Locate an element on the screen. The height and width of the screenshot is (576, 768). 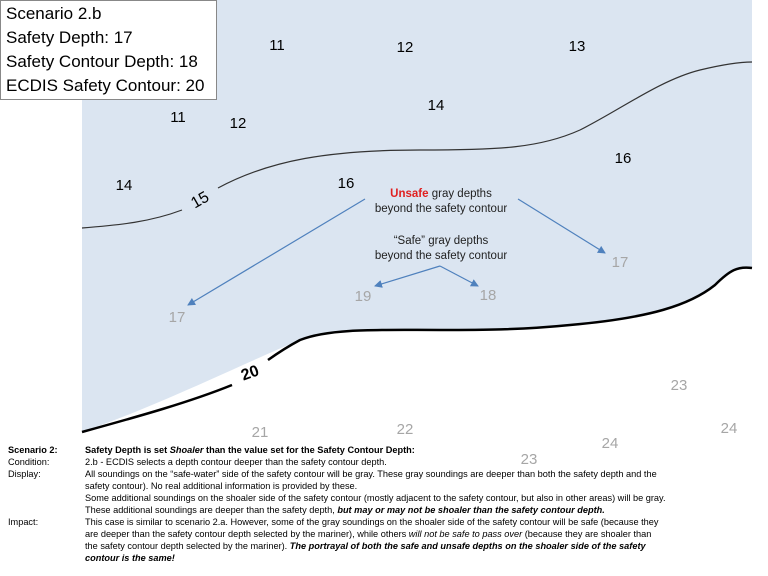
note-label: Condition: is located at coordinates (28, 462).